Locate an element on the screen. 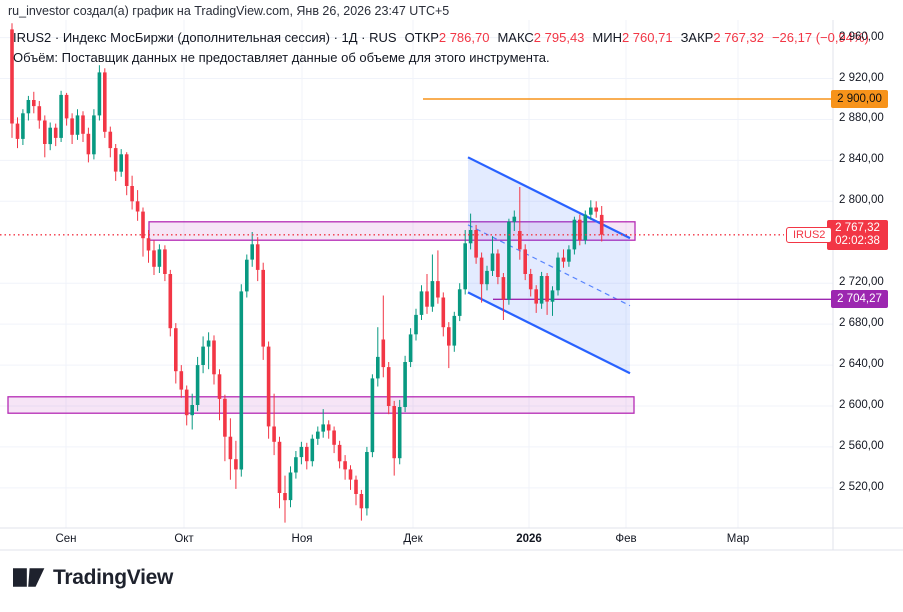 The width and height of the screenshot is (903, 612). last-price-badge: 2 767,32 02:02:38 is located at coordinates (857, 234).